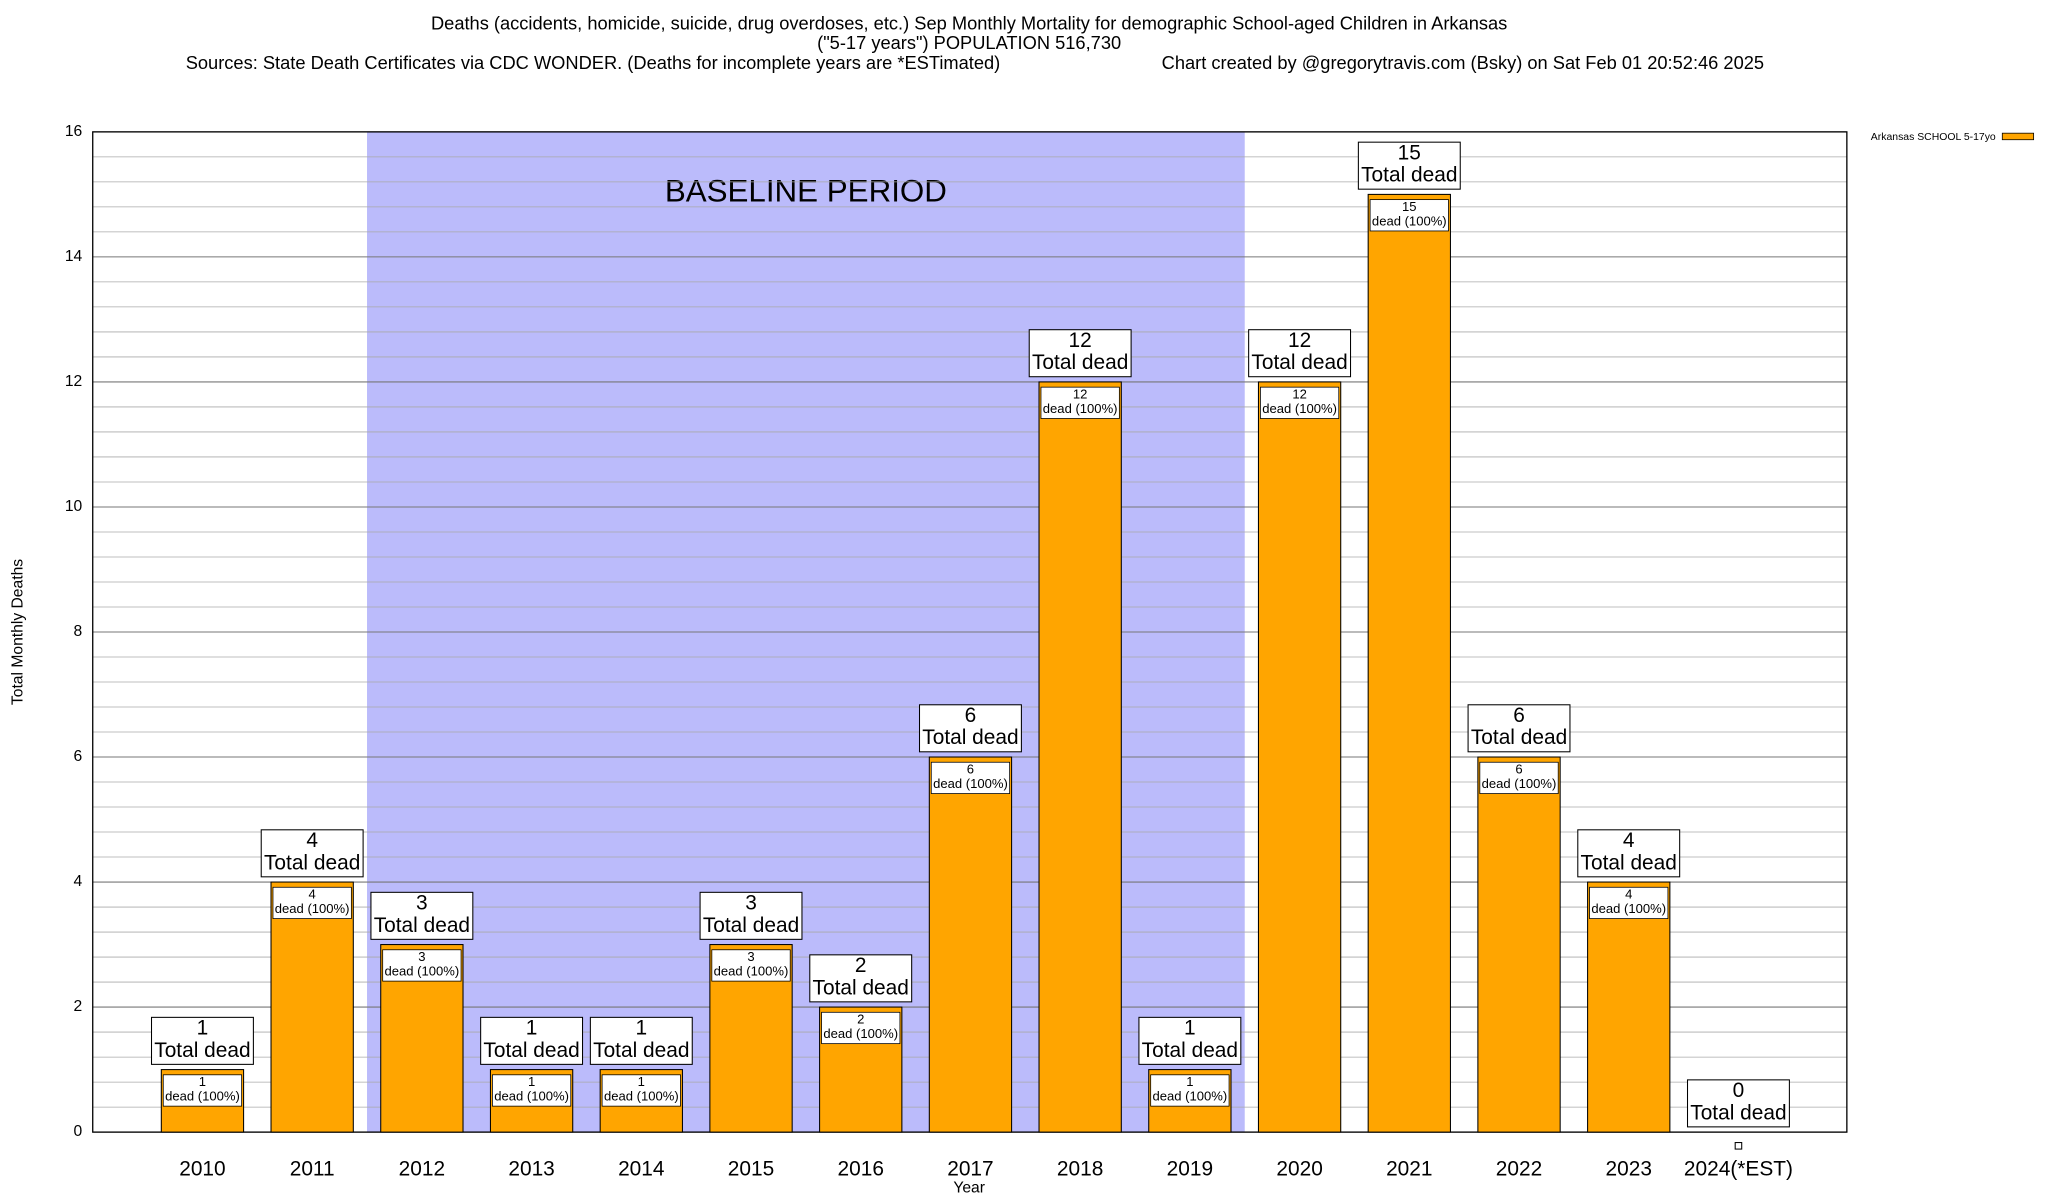 Image resolution: width=2048 pixels, height=1200 pixels. Describe the element at coordinates (78, 881) in the screenshot. I see `y-tick-label: 4` at that location.